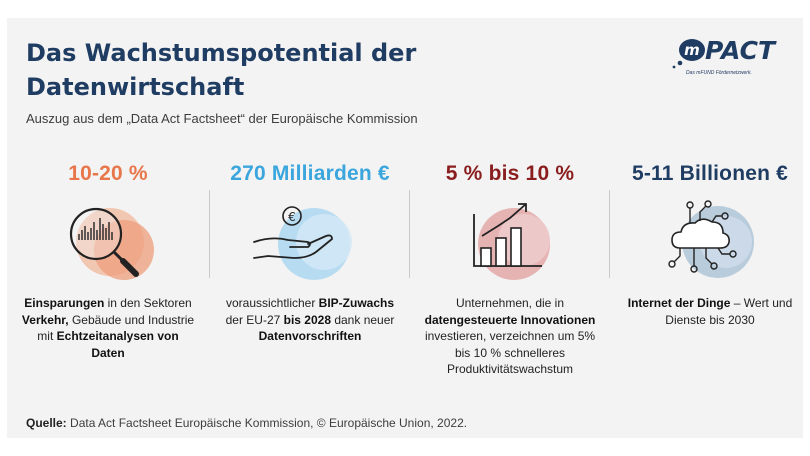  What do you see at coordinates (510, 242) in the screenshot?
I see `growth-bar-chart-icon` at bounding box center [510, 242].